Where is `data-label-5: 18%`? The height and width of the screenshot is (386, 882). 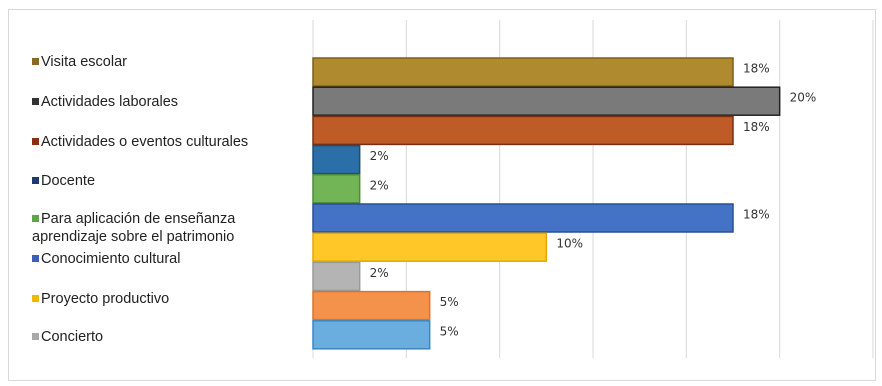 data-label-5: 18% is located at coordinates (756, 215).